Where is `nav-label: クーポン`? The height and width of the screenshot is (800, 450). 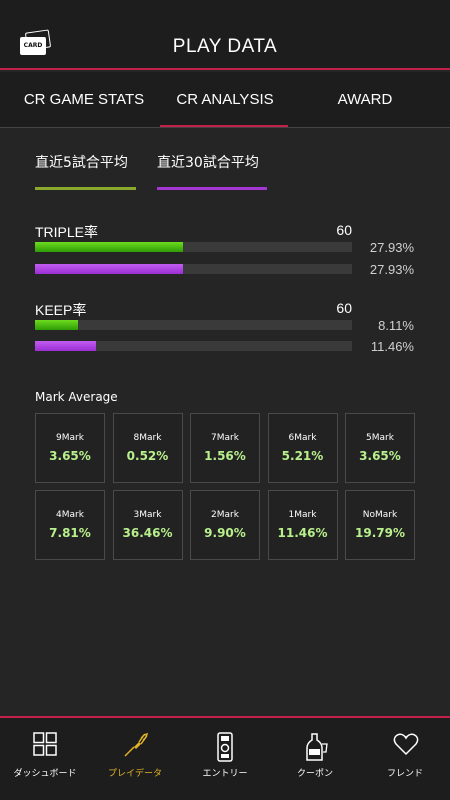 nav-label: クーポン is located at coordinates (314, 774).